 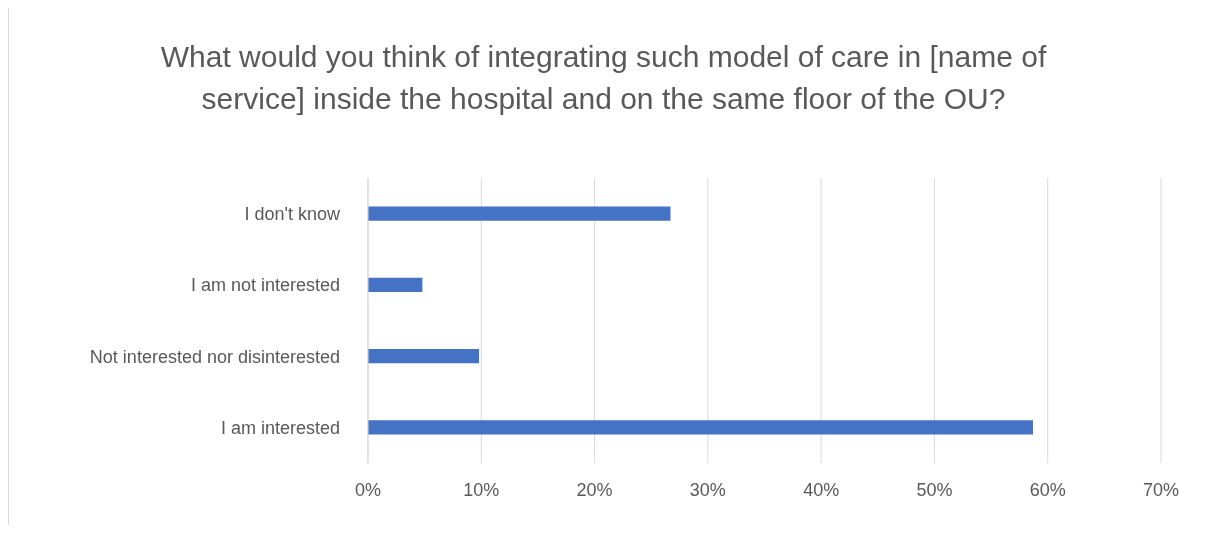 I want to click on y-tick-label: Not interested nor disinterested, so click(x=214, y=356).